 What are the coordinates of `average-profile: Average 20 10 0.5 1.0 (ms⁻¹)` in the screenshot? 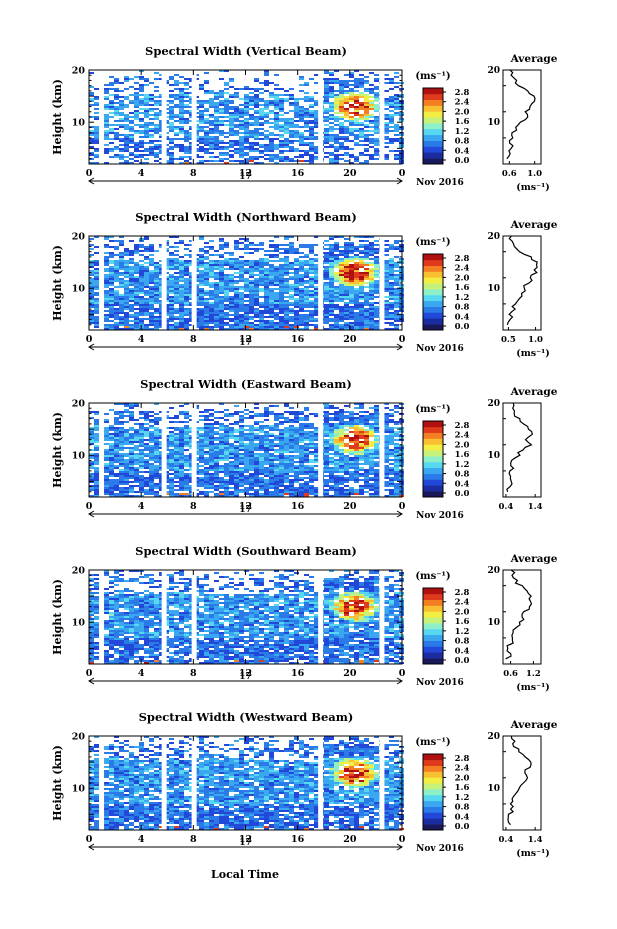 It's located at (522, 289).